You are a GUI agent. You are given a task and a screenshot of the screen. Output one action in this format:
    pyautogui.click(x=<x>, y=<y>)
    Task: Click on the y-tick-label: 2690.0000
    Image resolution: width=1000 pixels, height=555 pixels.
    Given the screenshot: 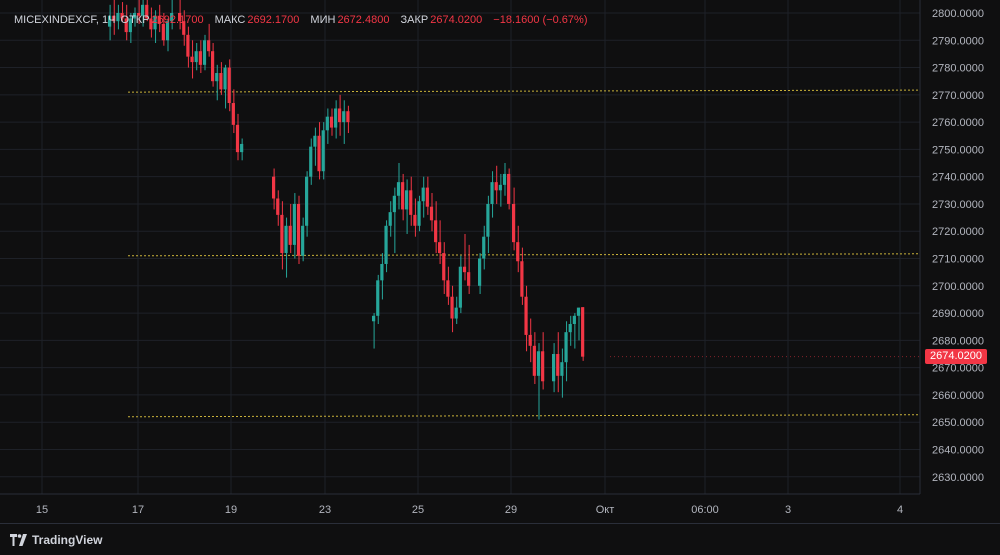 What is the action you would take?
    pyautogui.click(x=958, y=314)
    